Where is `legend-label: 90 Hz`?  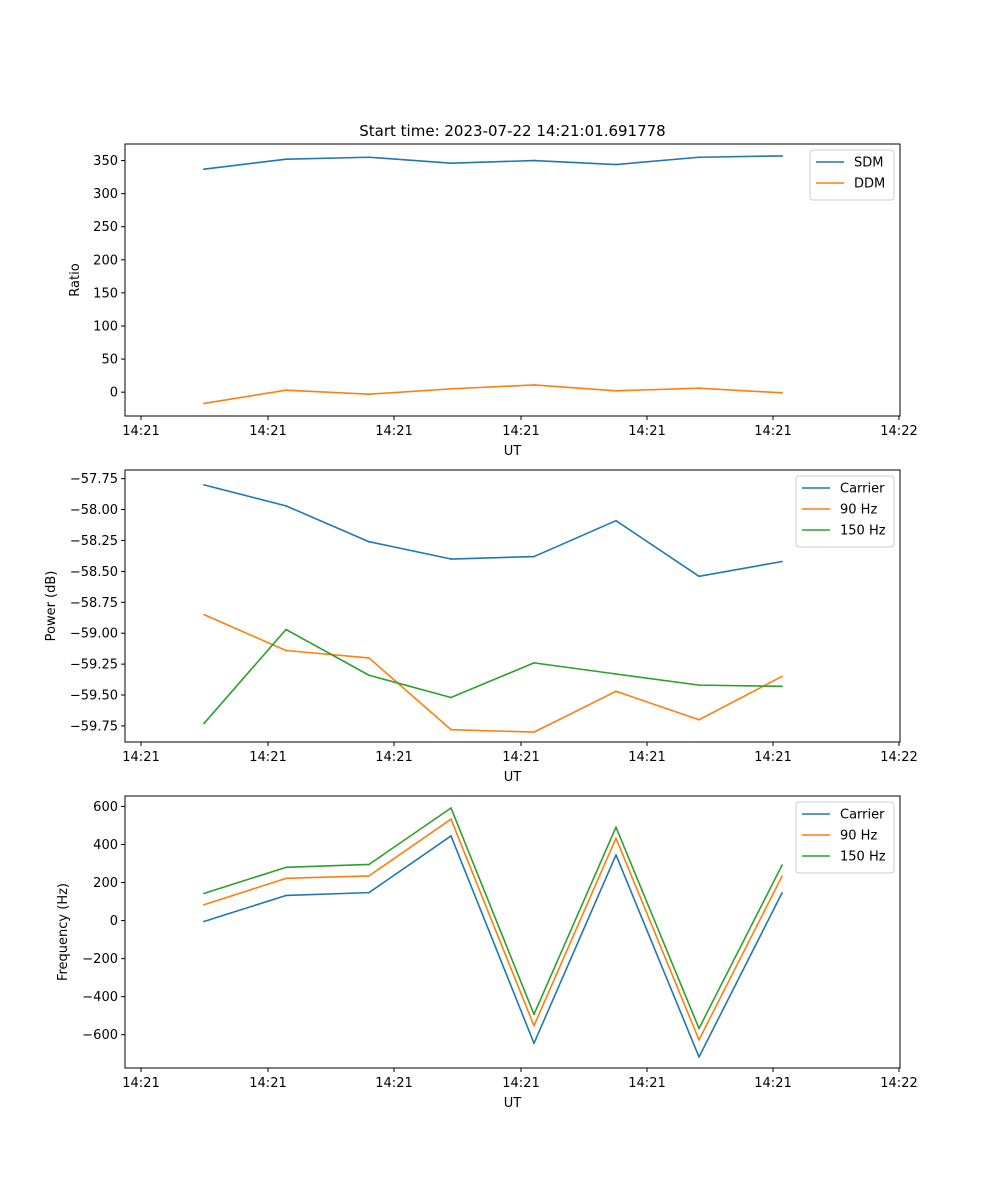 legend-label: 90 Hz is located at coordinates (858, 836).